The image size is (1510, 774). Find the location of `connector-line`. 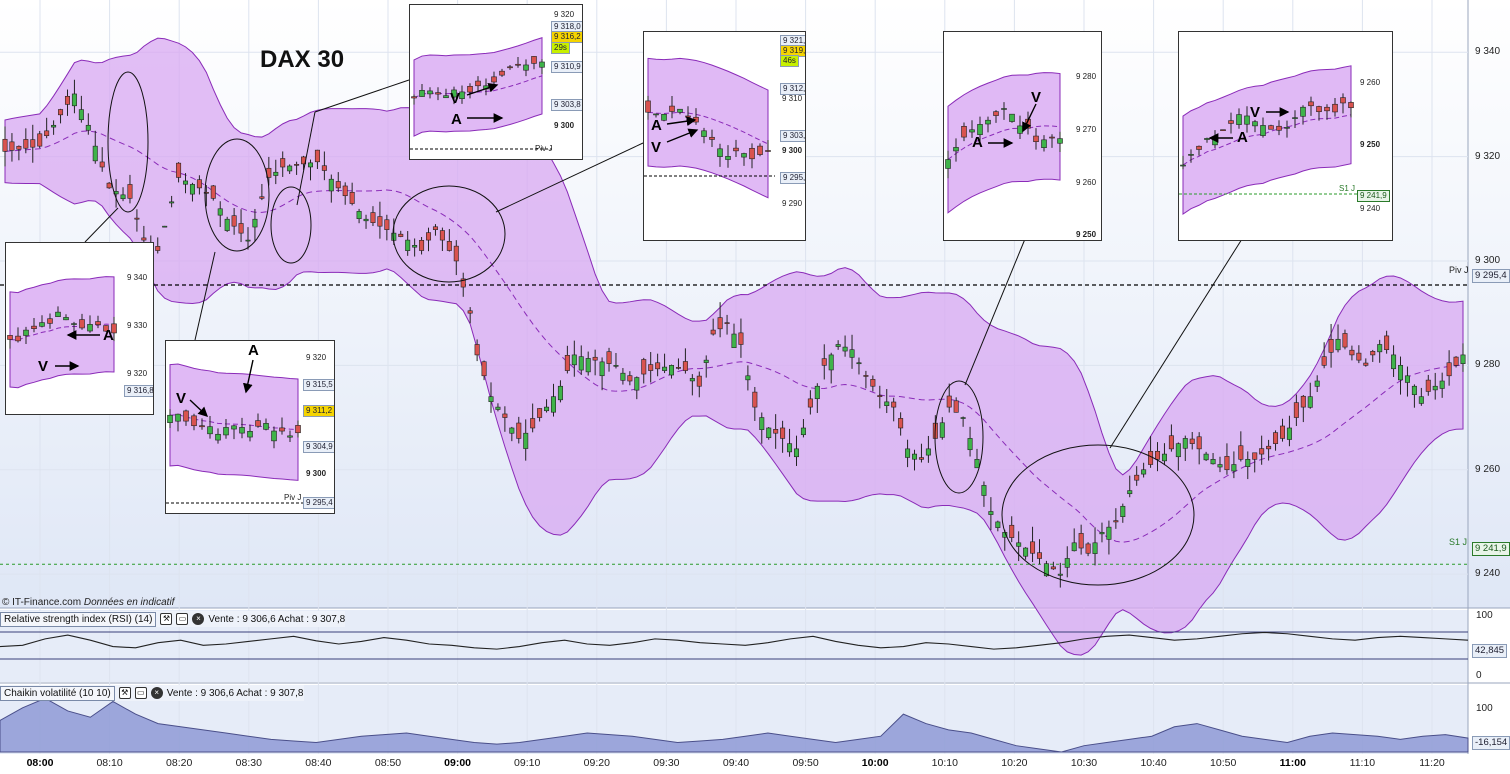

connector-line is located at coordinates (569, 177).